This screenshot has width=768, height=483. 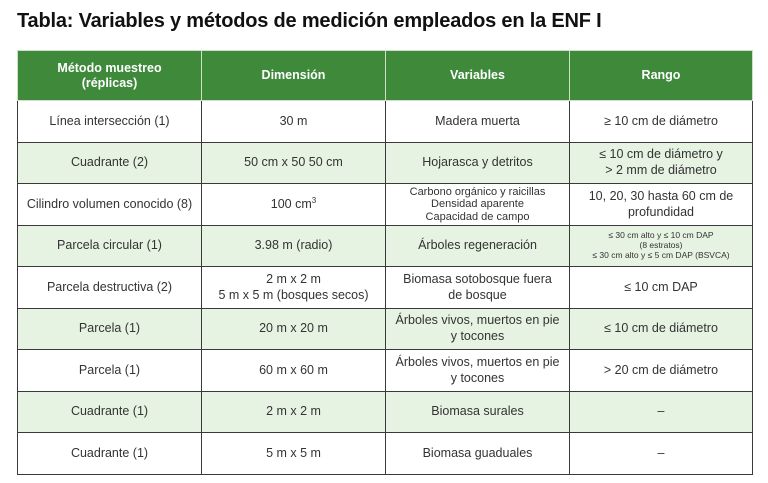 I want to click on cell-variables: Biomasa sotobosque fuera de bosque, so click(x=477, y=287).